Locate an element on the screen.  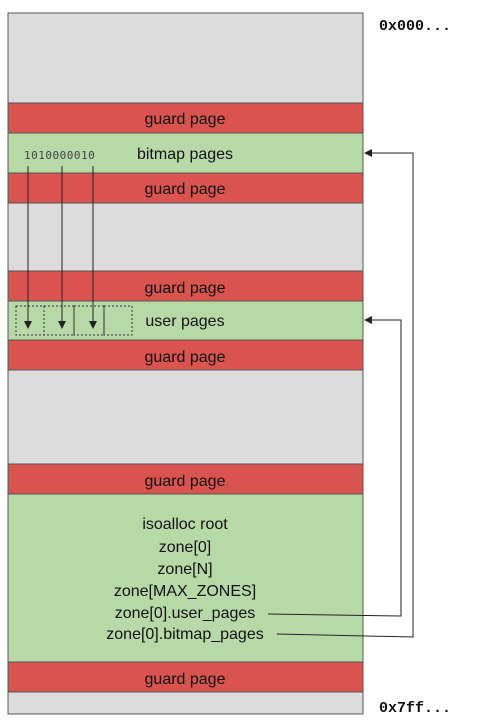
root-line-4: zone[MAX_ZONES] is located at coordinates (185, 591).